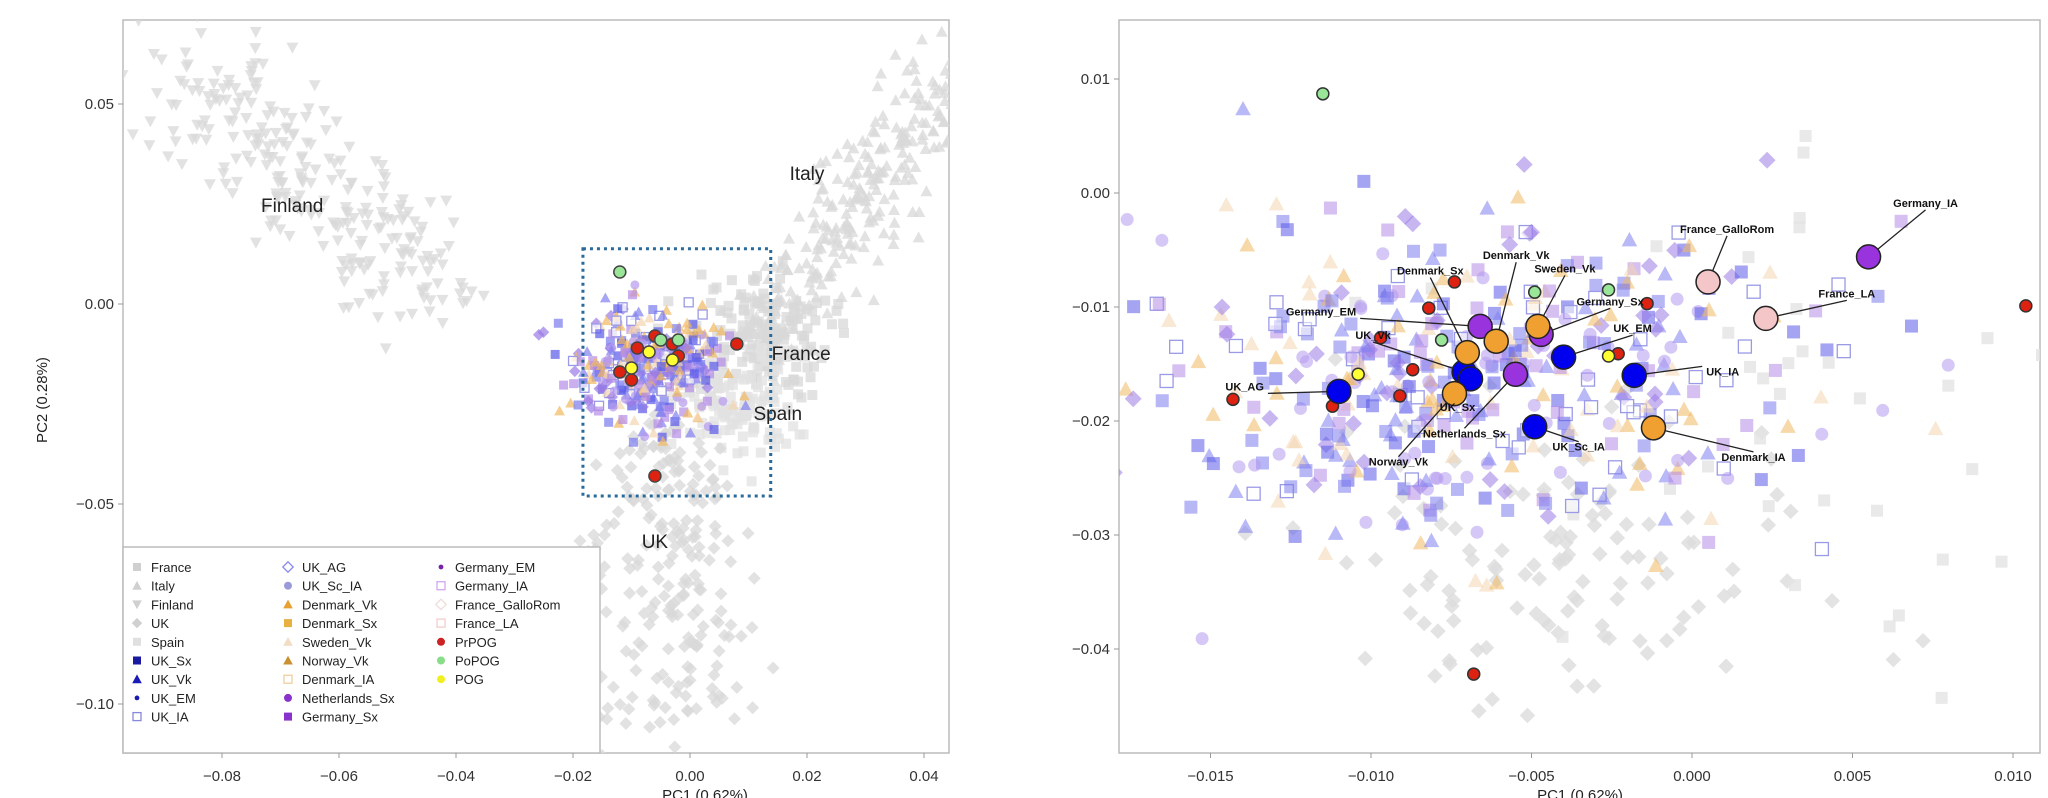 The height and width of the screenshot is (798, 2048). I want to click on legend-marker-uk_em, so click(137, 698).